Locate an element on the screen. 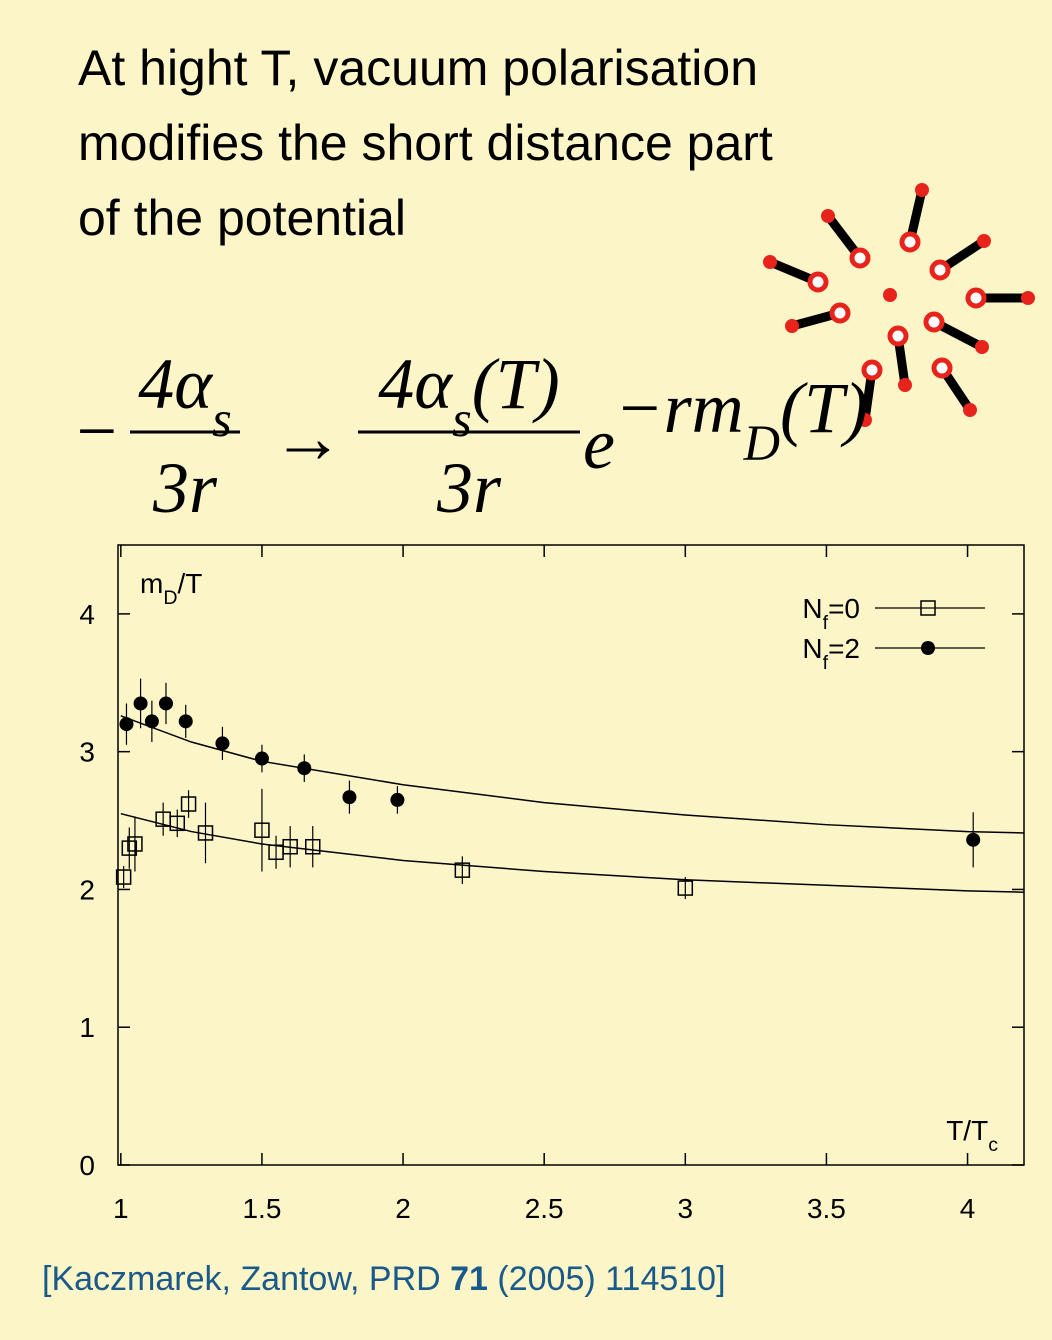 This screenshot has width=1052, height=1340. gluon-ends is located at coordinates (899, 305).